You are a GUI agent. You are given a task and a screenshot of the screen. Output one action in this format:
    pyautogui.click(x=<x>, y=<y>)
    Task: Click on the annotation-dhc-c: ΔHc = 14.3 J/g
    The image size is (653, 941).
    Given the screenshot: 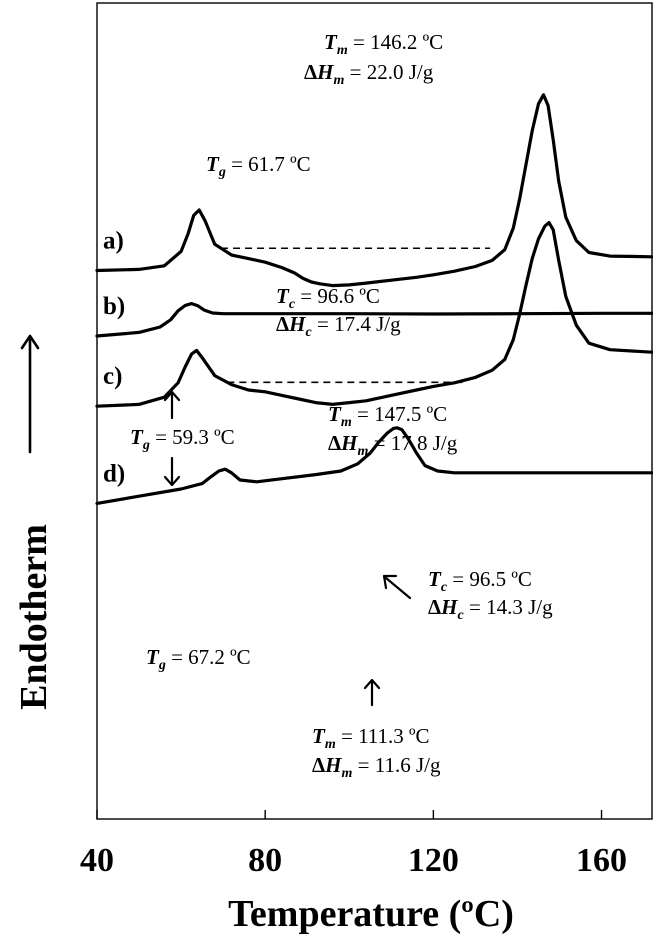 What is the action you would take?
    pyautogui.click(x=490, y=609)
    